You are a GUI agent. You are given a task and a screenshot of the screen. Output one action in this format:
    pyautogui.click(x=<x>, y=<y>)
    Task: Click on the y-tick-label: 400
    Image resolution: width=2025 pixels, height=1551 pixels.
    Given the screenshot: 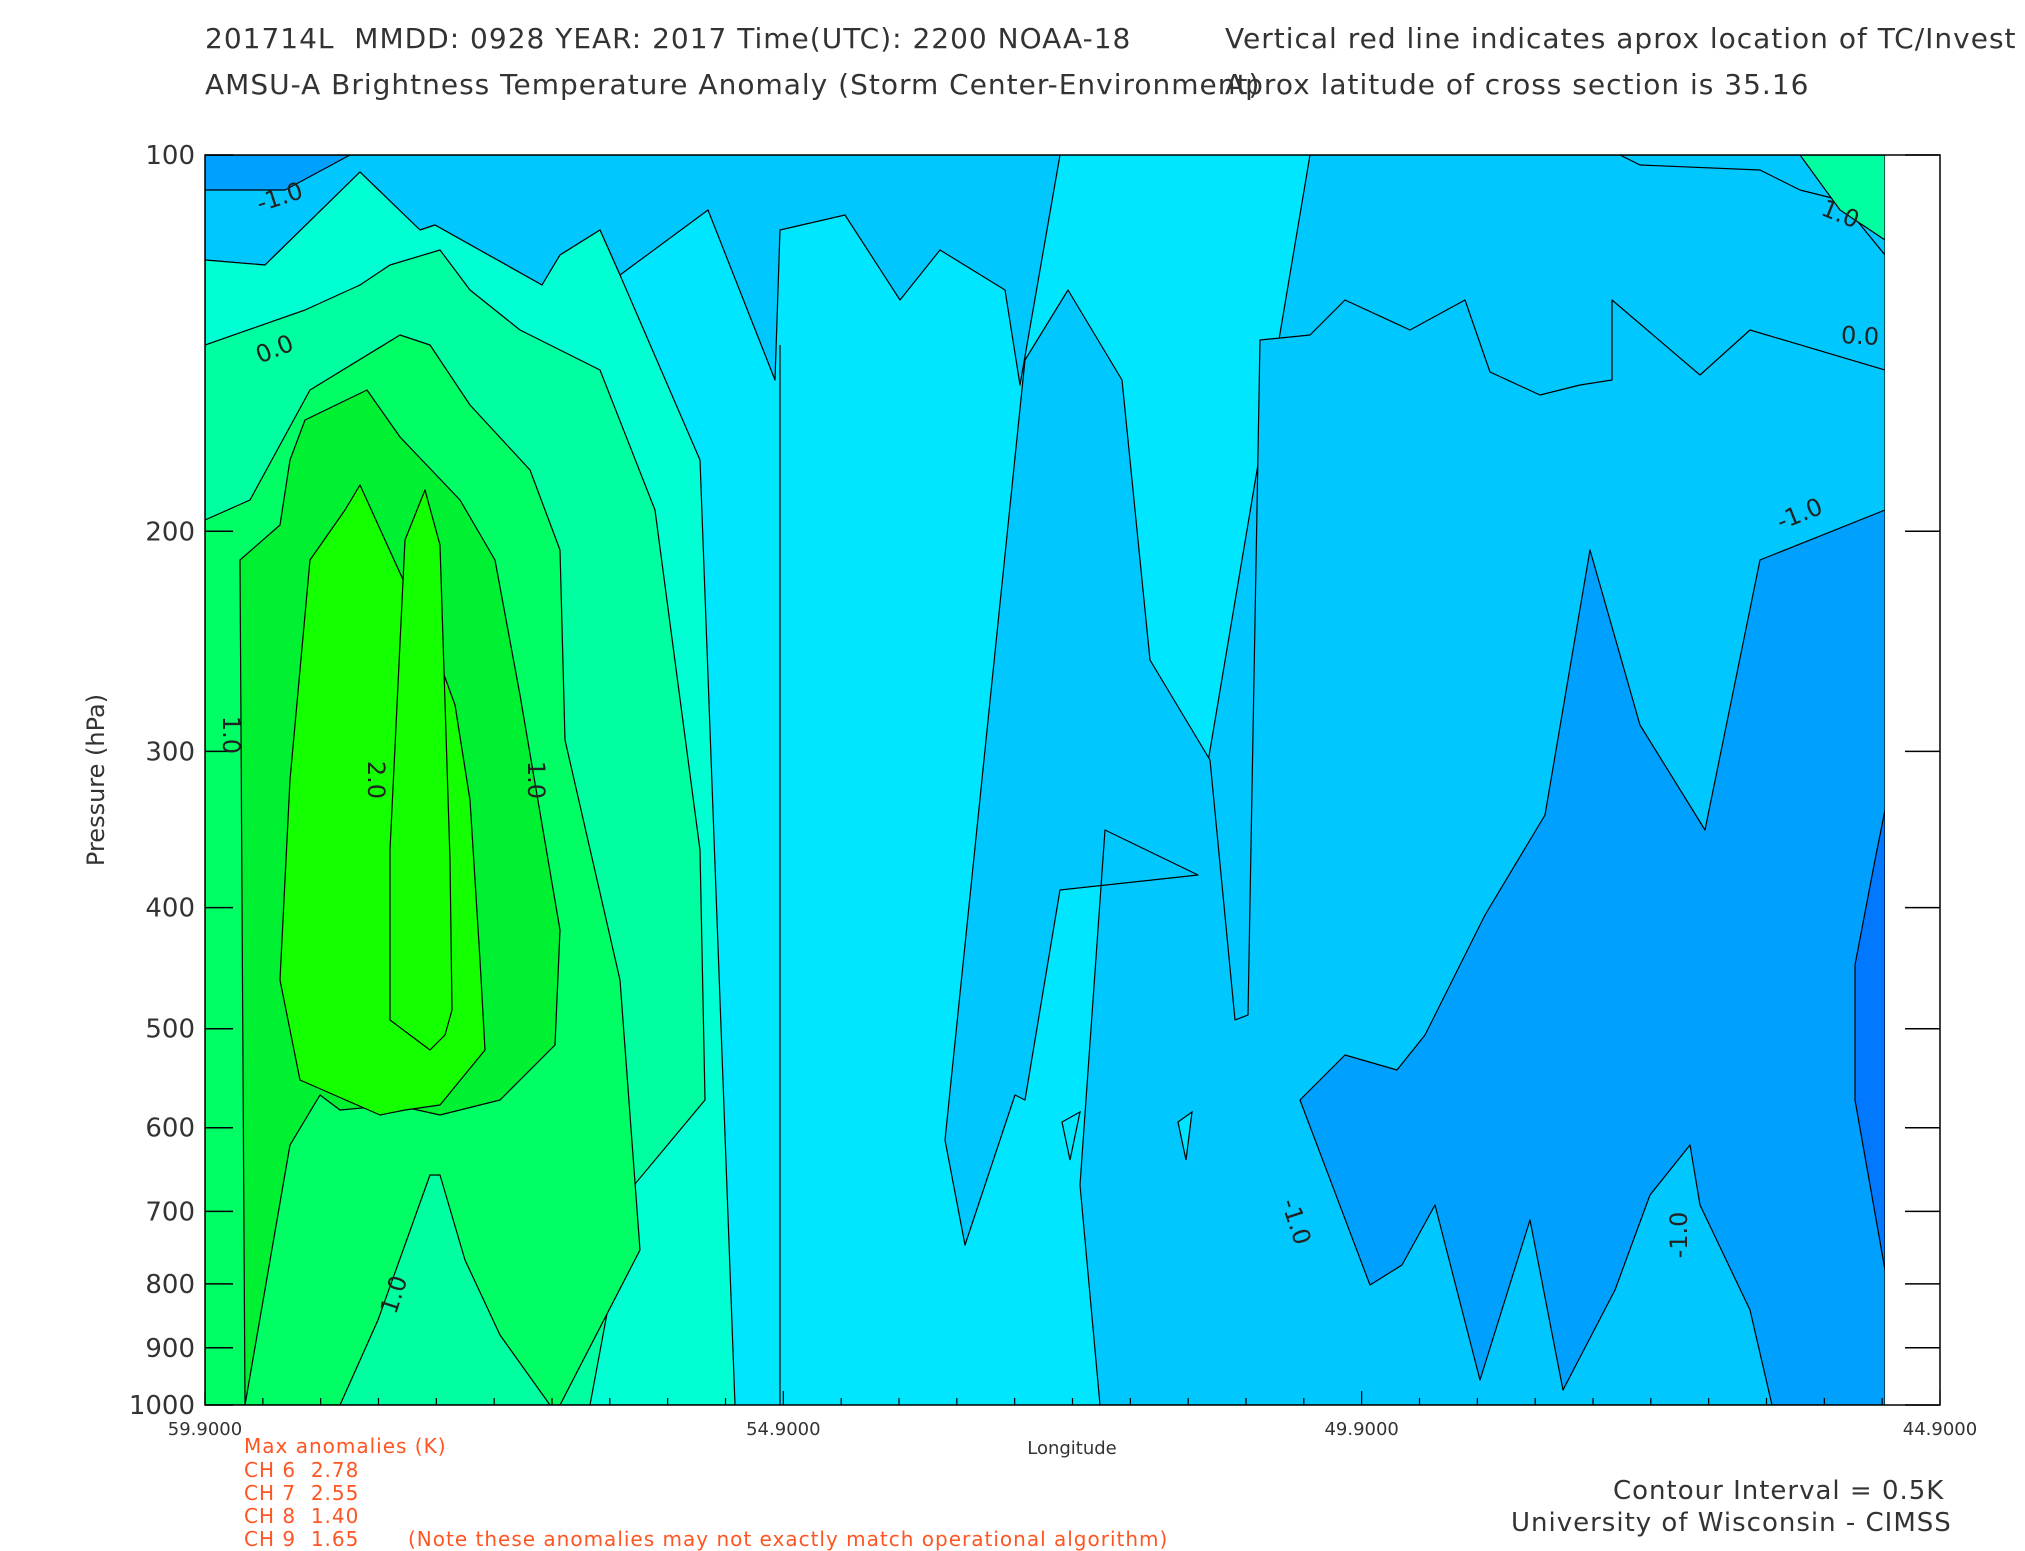 What is the action you would take?
    pyautogui.click(x=170, y=909)
    